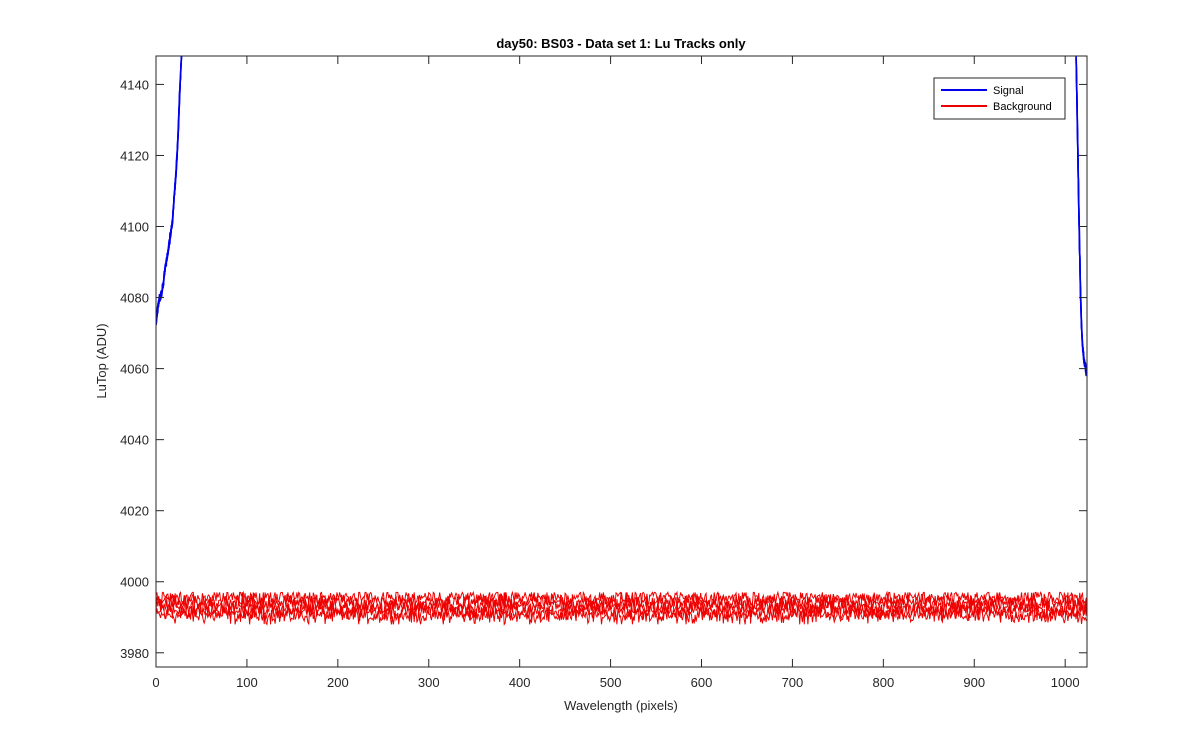  Describe the element at coordinates (621, 600) in the screenshot. I see `background-trace` at that location.